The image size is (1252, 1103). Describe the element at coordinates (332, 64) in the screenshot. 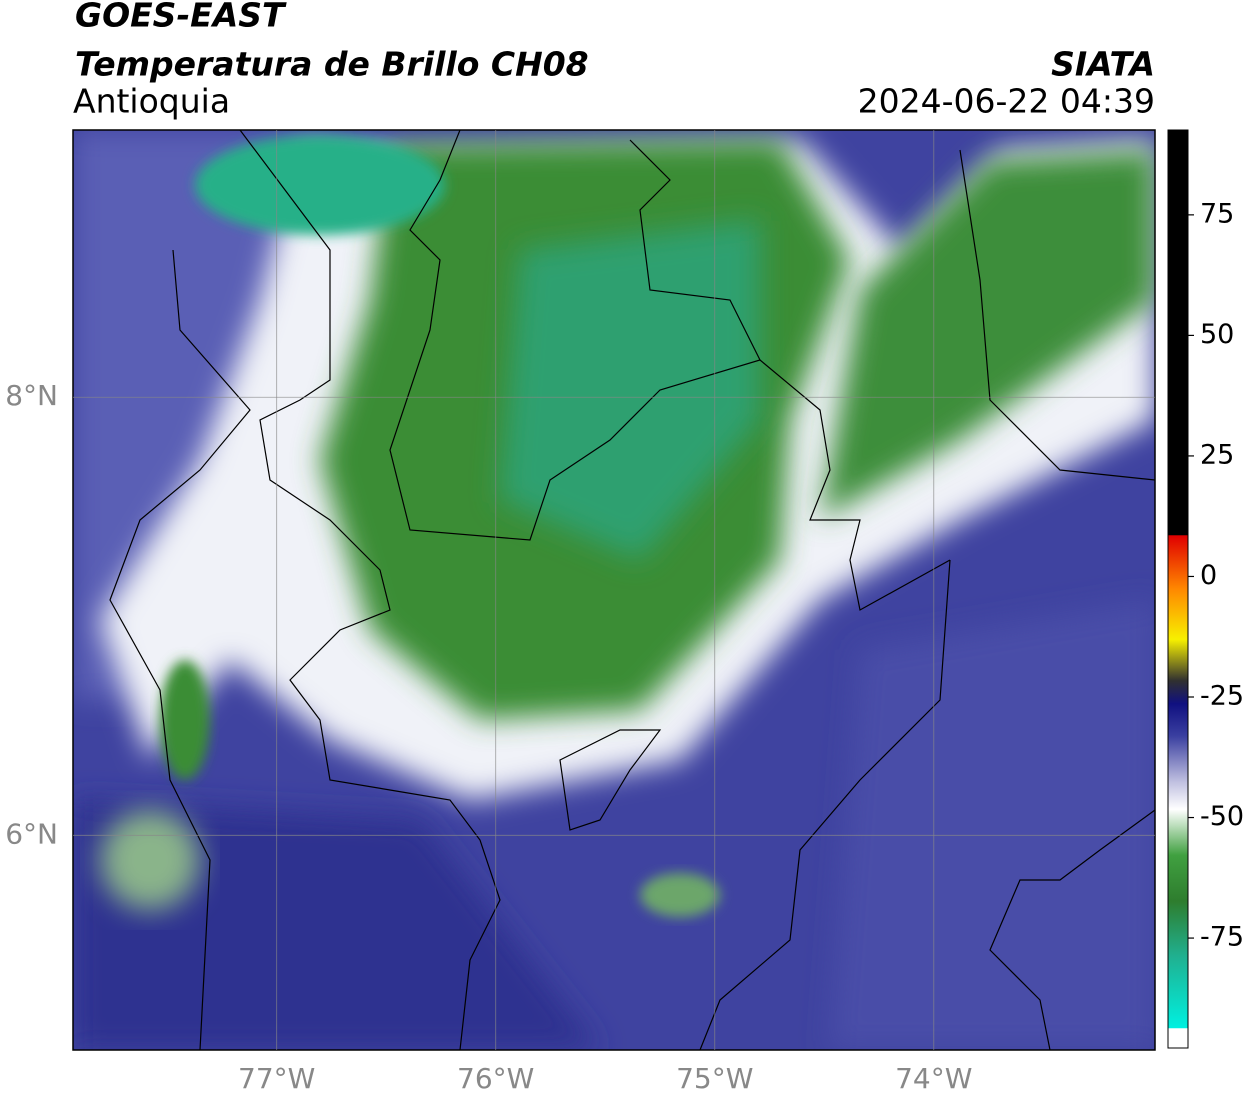

I see `subtitle: Temperatura de Brillo CH08` at that location.